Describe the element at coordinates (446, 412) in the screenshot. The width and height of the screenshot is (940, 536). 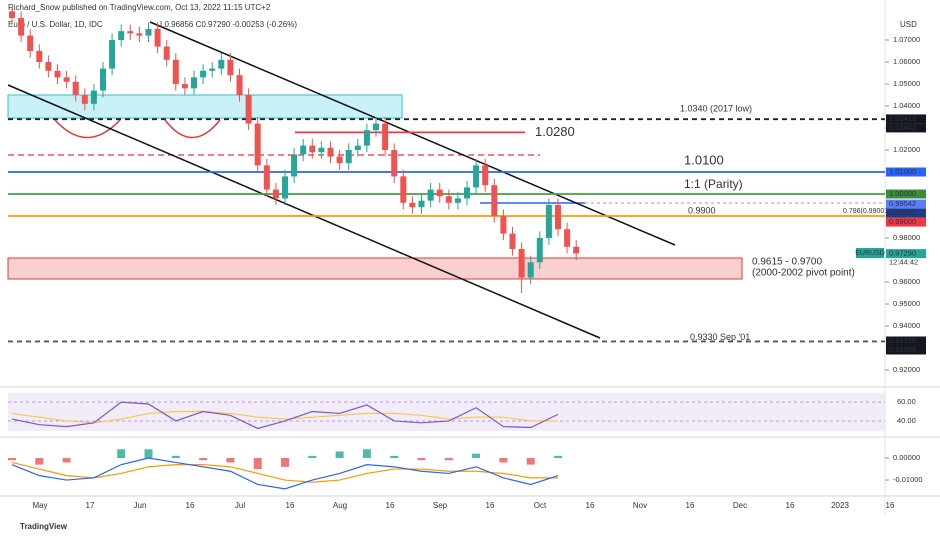
I see `rsi-band` at that location.